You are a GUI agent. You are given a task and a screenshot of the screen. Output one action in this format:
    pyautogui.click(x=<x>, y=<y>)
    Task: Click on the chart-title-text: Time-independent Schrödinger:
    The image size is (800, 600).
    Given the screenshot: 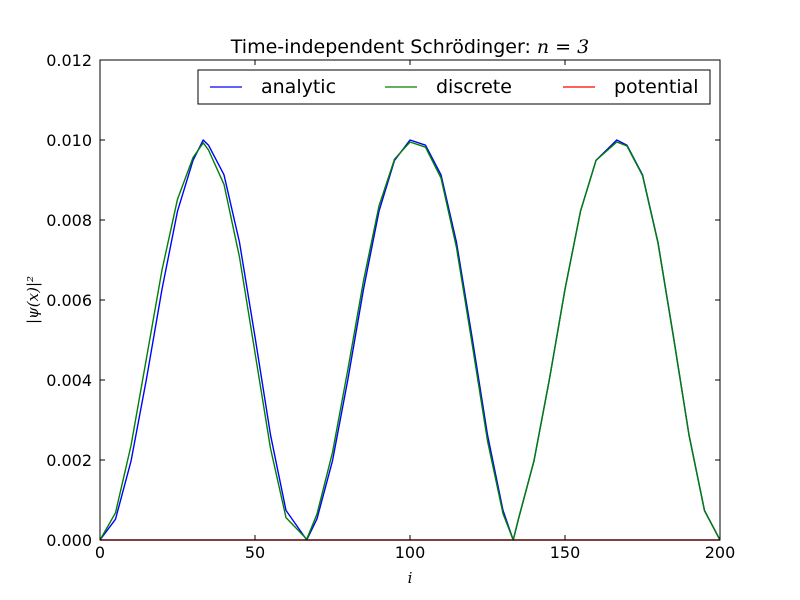 What is the action you would take?
    pyautogui.click(x=383, y=47)
    